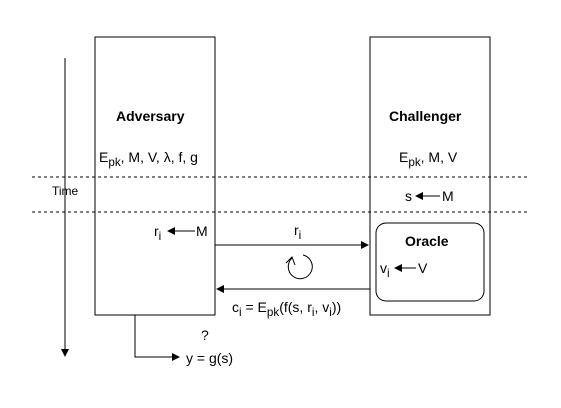 The height and width of the screenshot is (408, 561). Describe the element at coordinates (299, 267) in the screenshot. I see `repeat-loop-icon` at that location.